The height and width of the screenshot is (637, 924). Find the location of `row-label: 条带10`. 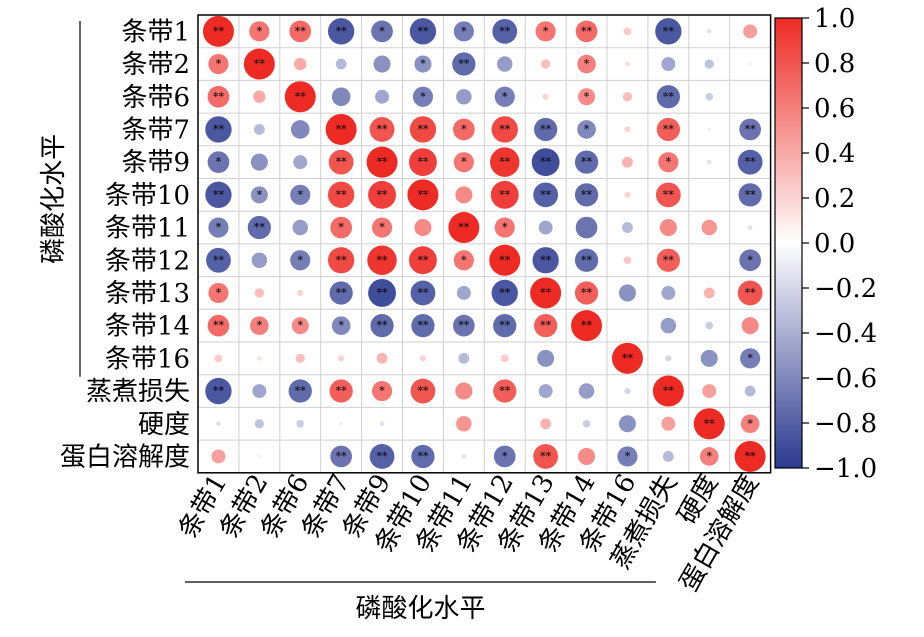

row-label: 条带10 is located at coordinates (147, 196).